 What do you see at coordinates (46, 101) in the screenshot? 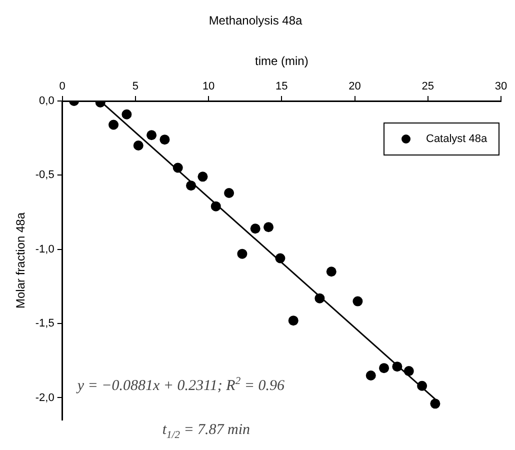
I see `y-tick-label: 0,0` at bounding box center [46, 101].